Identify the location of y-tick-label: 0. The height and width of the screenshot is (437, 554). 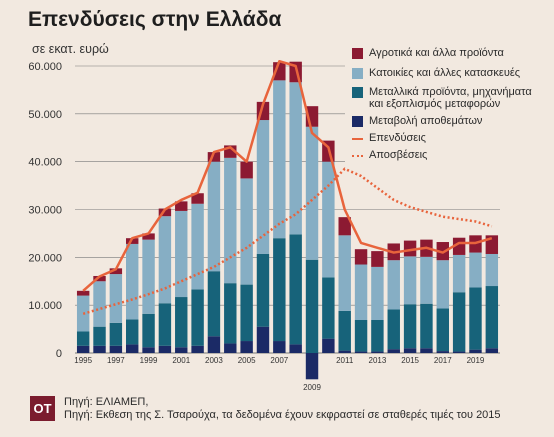
(59, 354).